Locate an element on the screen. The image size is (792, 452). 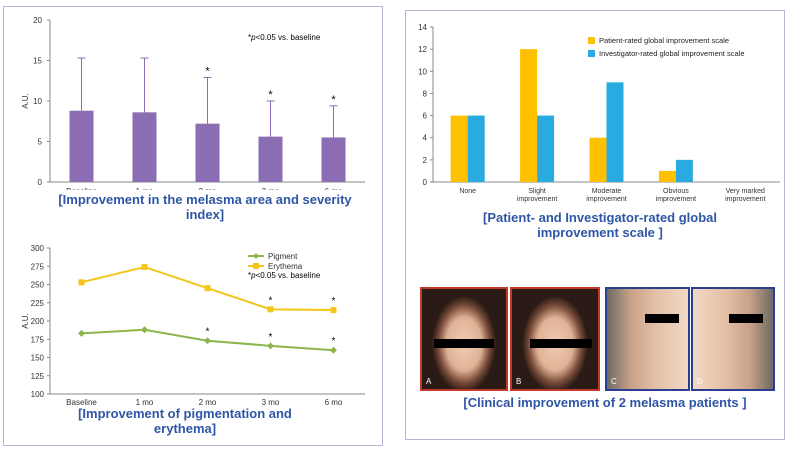
y-tick-label: 200 is located at coordinates (38, 321).